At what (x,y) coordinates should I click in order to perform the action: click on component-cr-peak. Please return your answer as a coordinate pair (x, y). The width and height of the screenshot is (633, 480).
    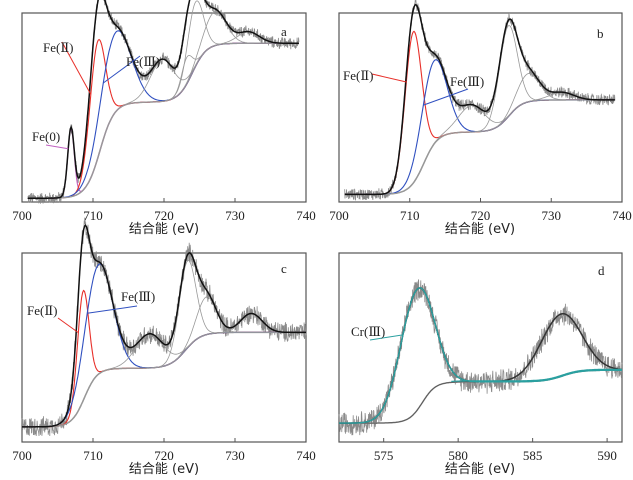
    Looking at the image, I should click on (480, 355).